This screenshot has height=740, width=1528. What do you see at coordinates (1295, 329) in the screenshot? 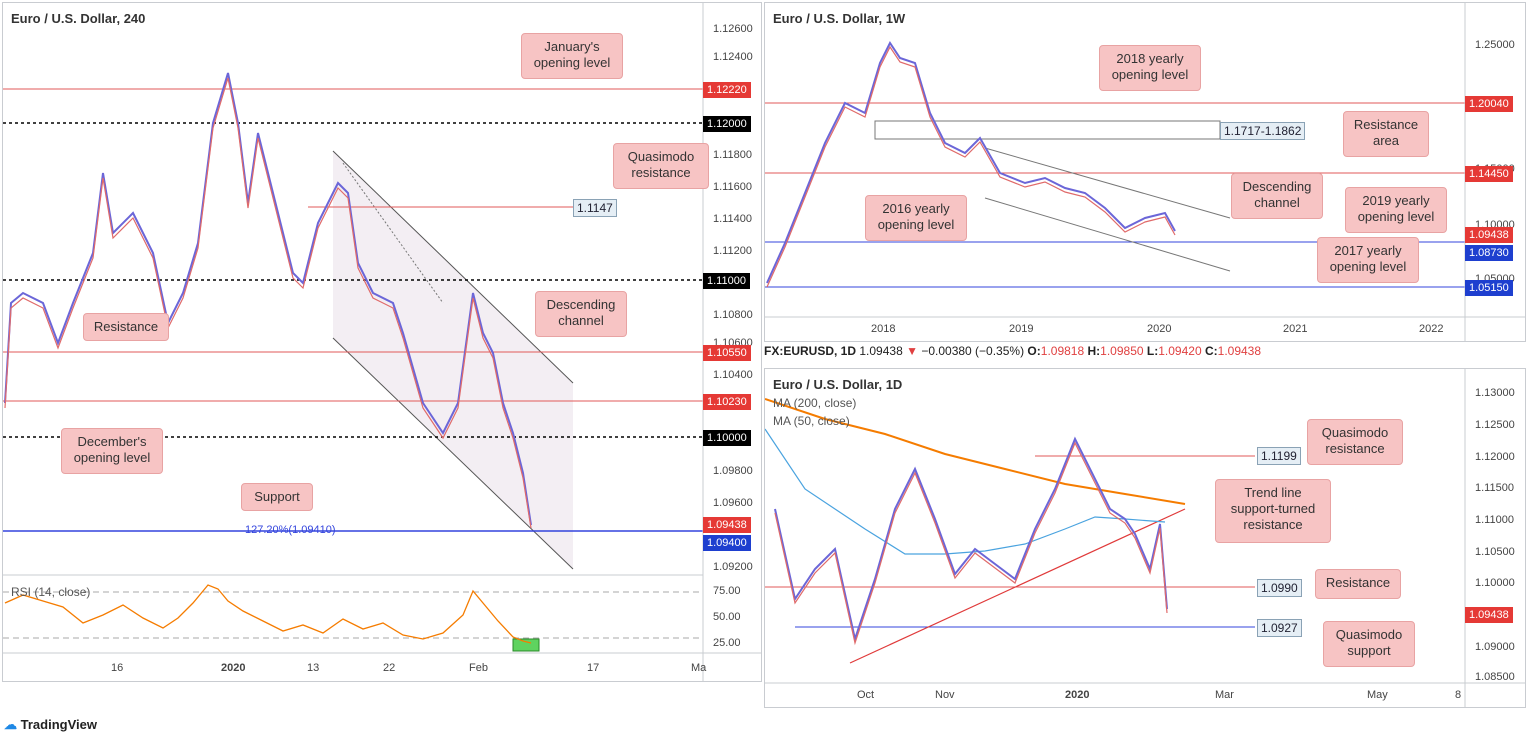
I see `x-tick: 2021` at bounding box center [1295, 329].